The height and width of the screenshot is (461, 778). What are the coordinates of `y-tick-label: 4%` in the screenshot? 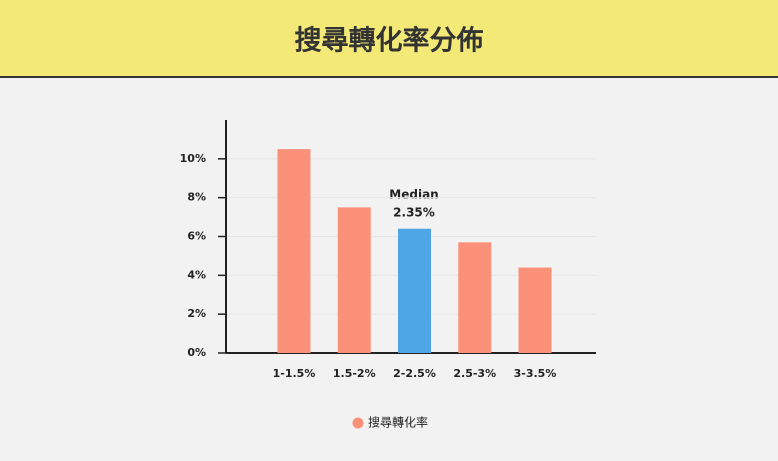 It's located at (196, 274).